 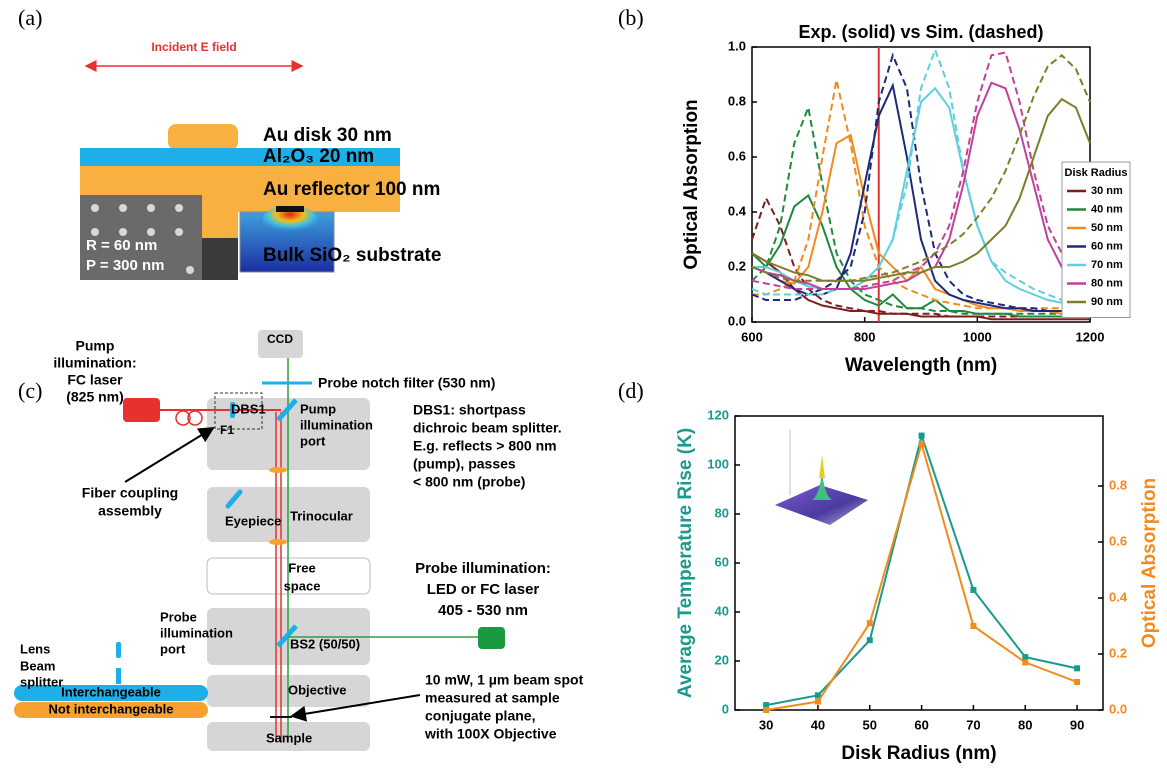 What do you see at coordinates (37, 665) in the screenshot?
I see `label: Beam` at bounding box center [37, 665].